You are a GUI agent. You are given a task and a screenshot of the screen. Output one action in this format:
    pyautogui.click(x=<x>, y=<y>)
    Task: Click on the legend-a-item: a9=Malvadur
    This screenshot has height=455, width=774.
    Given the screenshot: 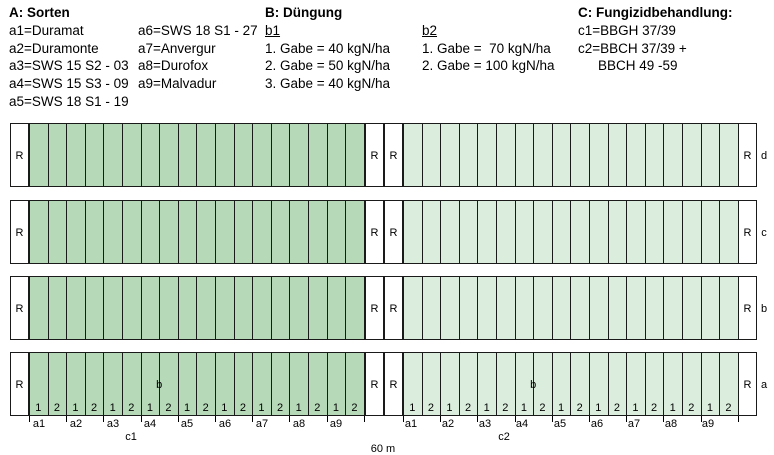 What is the action you would take?
    pyautogui.click(x=177, y=83)
    